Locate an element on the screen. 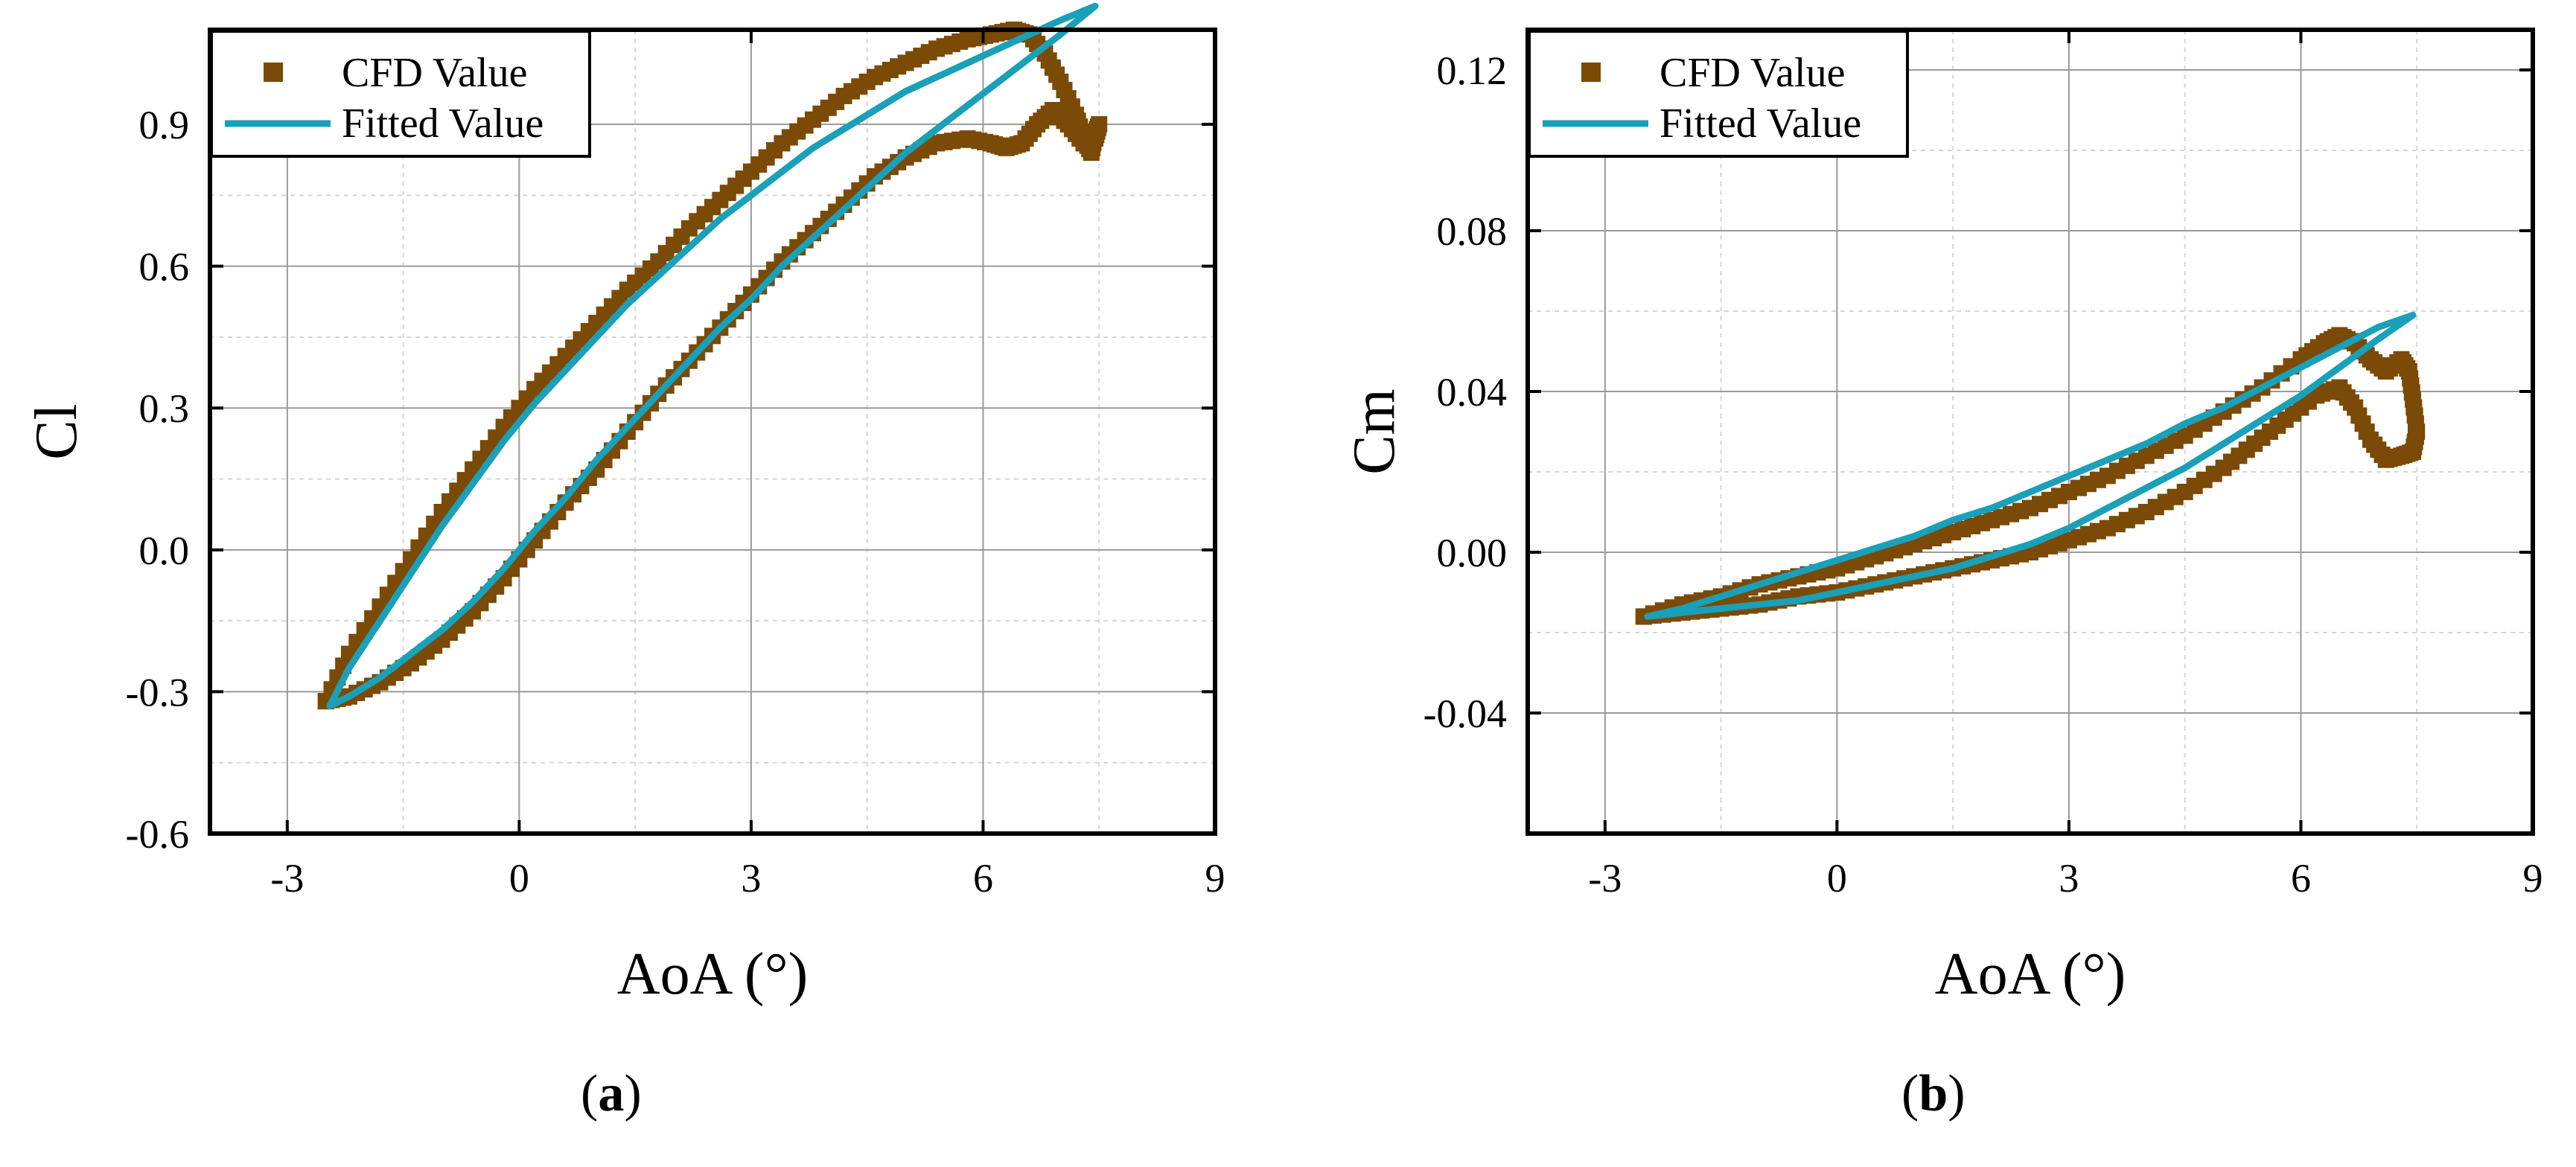 This screenshot has height=1167, width=2576. series-fitted-line is located at coordinates (2031, 465).